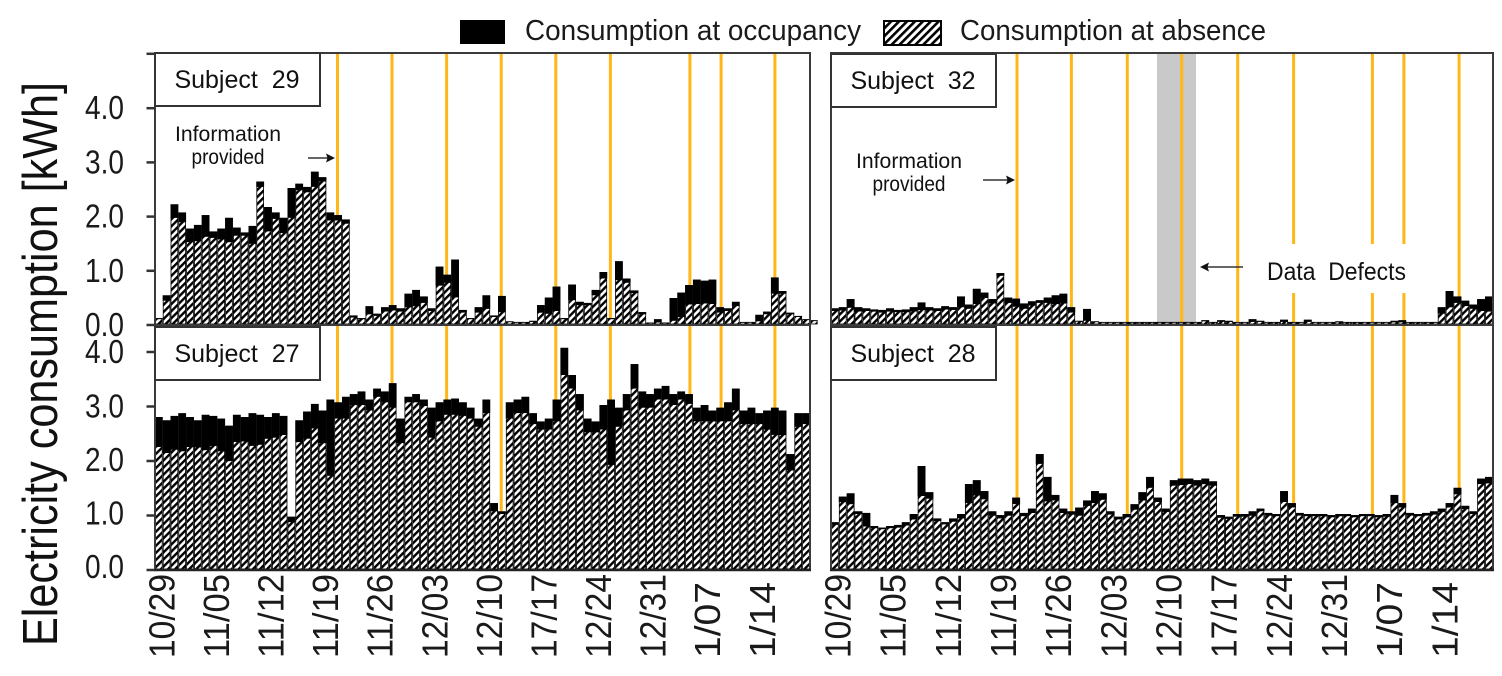 This screenshot has height=676, width=1502. Describe the element at coordinates (236, 354) in the screenshot. I see `svg-text: Subject 27` at that location.